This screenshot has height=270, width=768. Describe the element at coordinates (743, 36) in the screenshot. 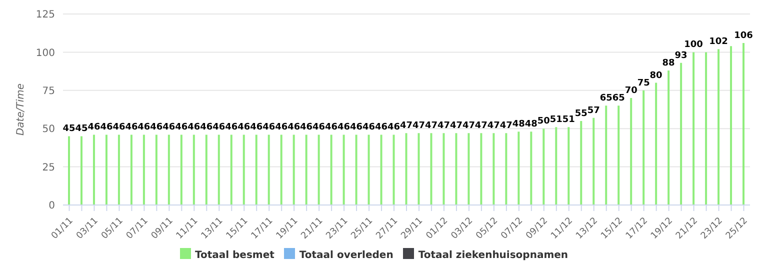

I see `data-label: 106` at that location.